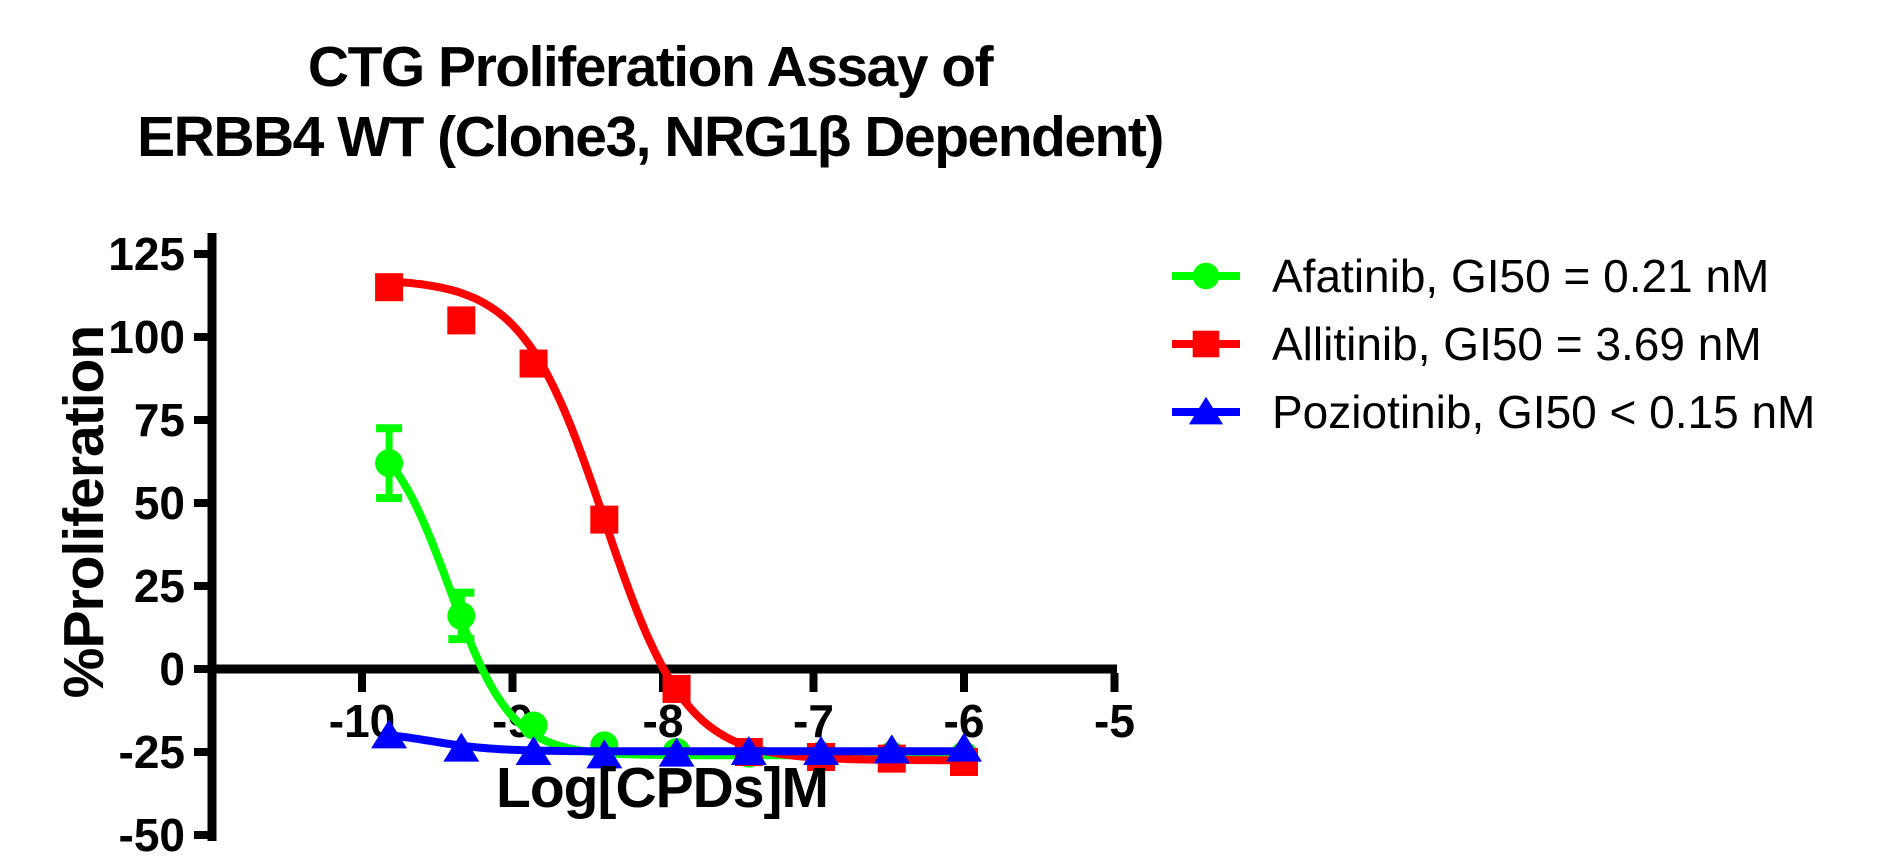  What do you see at coordinates (1206, 344) in the screenshot?
I see `legend-marker-square-icon` at bounding box center [1206, 344].